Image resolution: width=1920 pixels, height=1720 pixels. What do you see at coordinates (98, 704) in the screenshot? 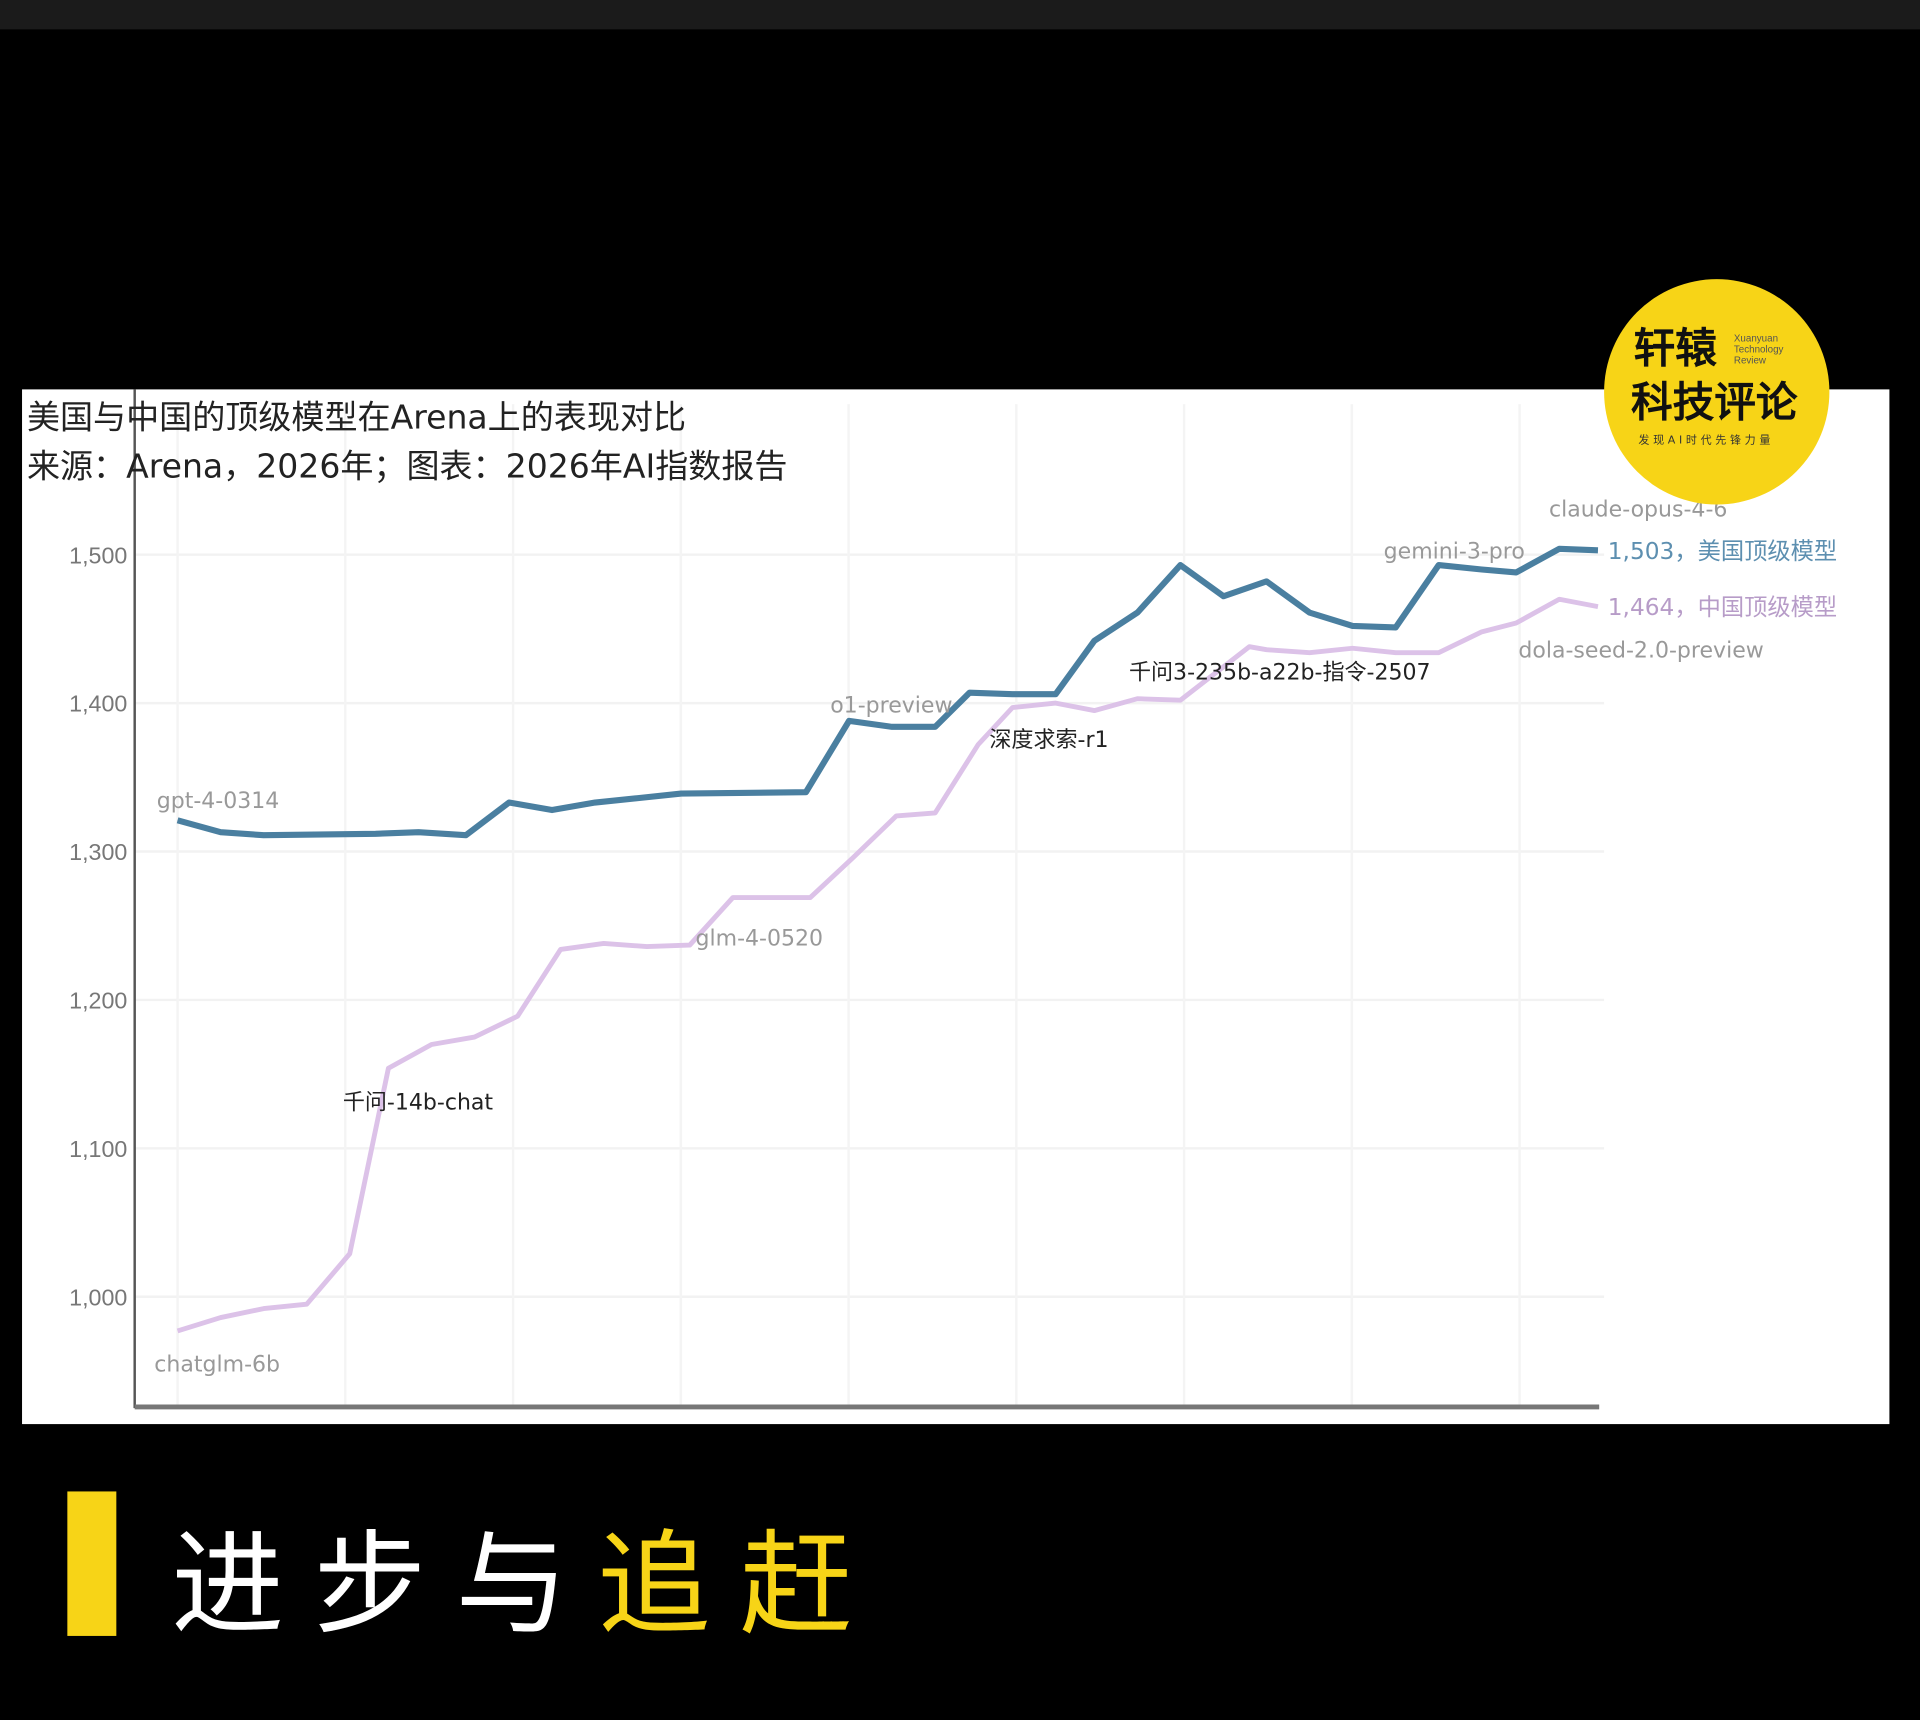
I see `y-tick-label: 1,400` at bounding box center [98, 704].